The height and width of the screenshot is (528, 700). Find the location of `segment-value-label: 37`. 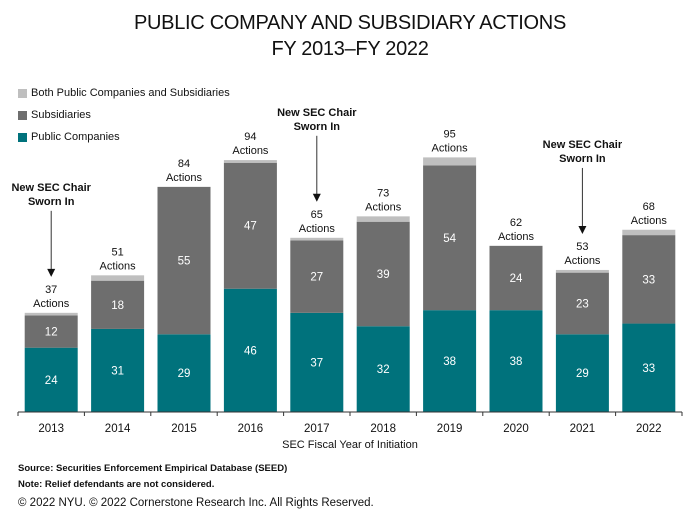

segment-value-label: 37 is located at coordinates (316, 363).